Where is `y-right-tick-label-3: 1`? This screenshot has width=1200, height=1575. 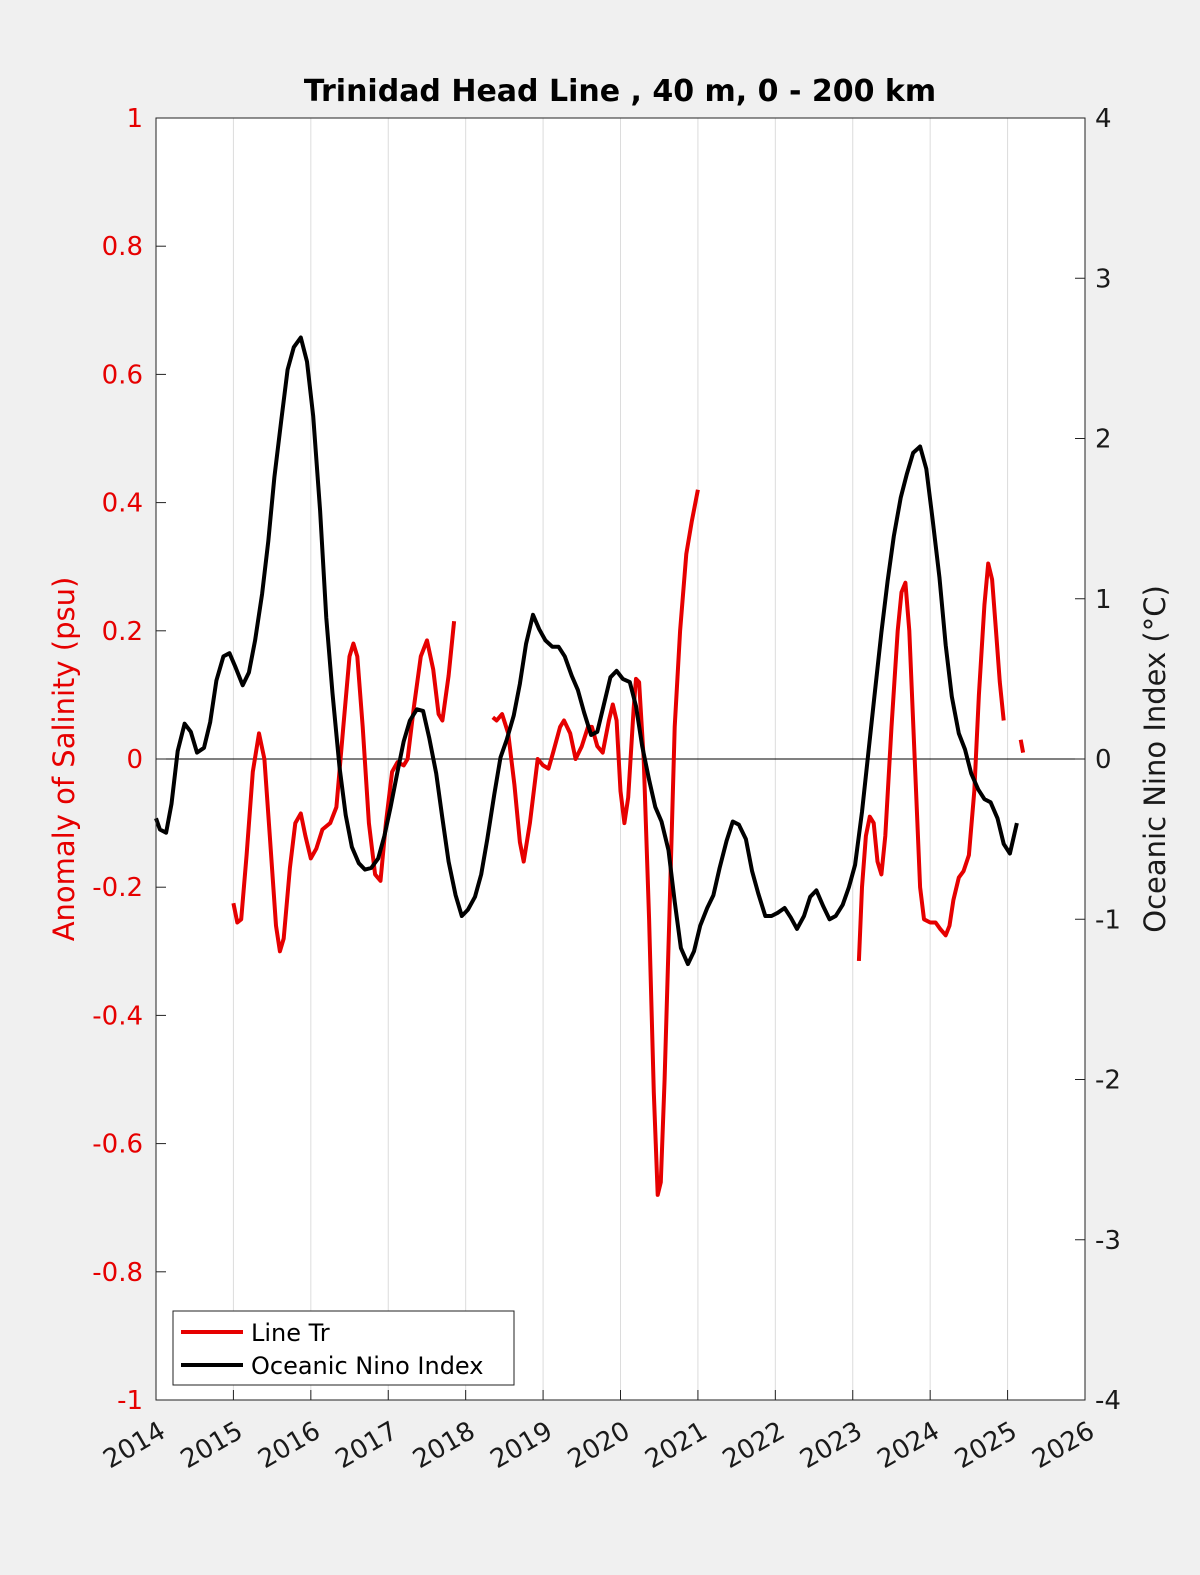
y-right-tick-label-3: 1 is located at coordinates (1103, 600).